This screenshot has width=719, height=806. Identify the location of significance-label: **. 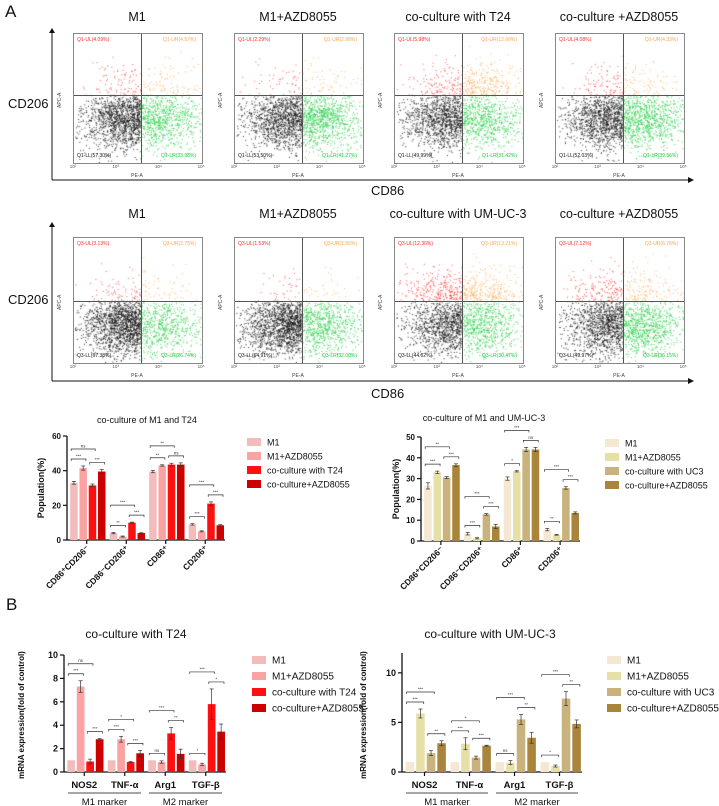
(162, 442).